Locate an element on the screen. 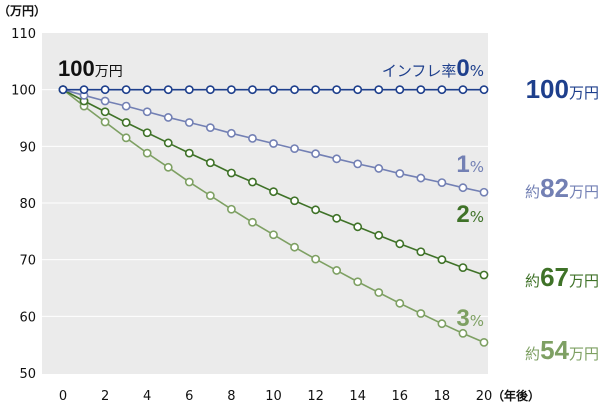 This screenshot has height=404, width=600. end-value-label-1-prefix: 約 is located at coordinates (532, 192).